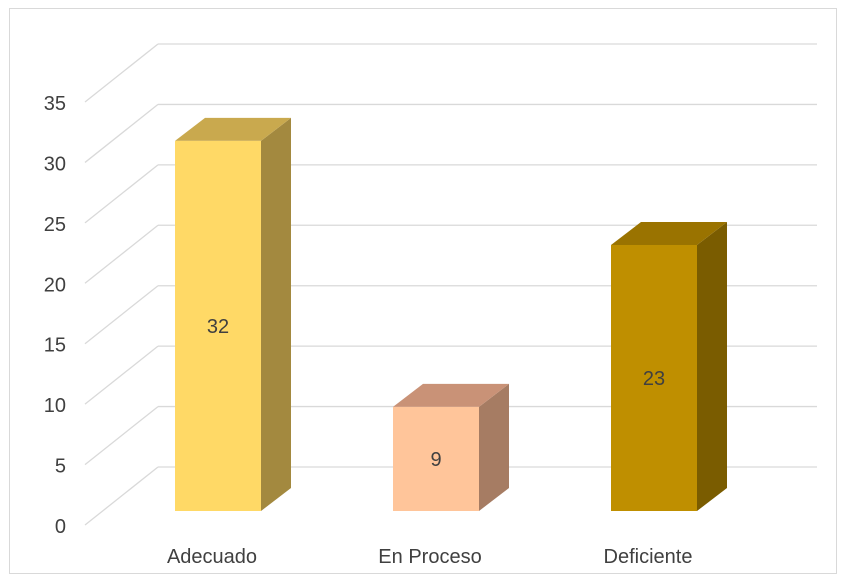 The image size is (850, 585). Describe the element at coordinates (55, 346) in the screenshot. I see `y-tick-label: 15` at that location.